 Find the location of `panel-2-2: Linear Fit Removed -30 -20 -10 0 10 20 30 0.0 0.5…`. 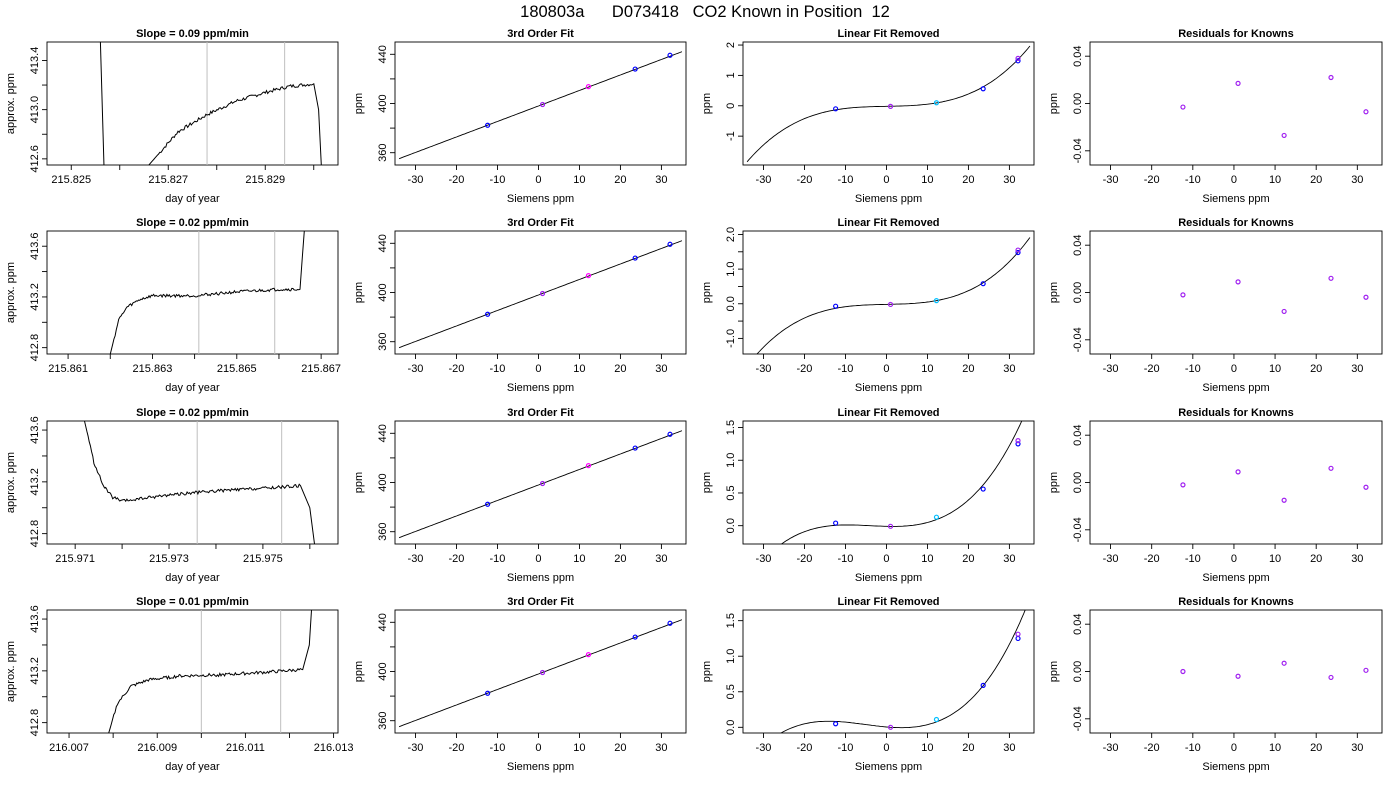

panel-2-2: Linear Fit Removed -30 -20 -10 0 10 20 30 0.0 0.5… is located at coordinates (868, 495).